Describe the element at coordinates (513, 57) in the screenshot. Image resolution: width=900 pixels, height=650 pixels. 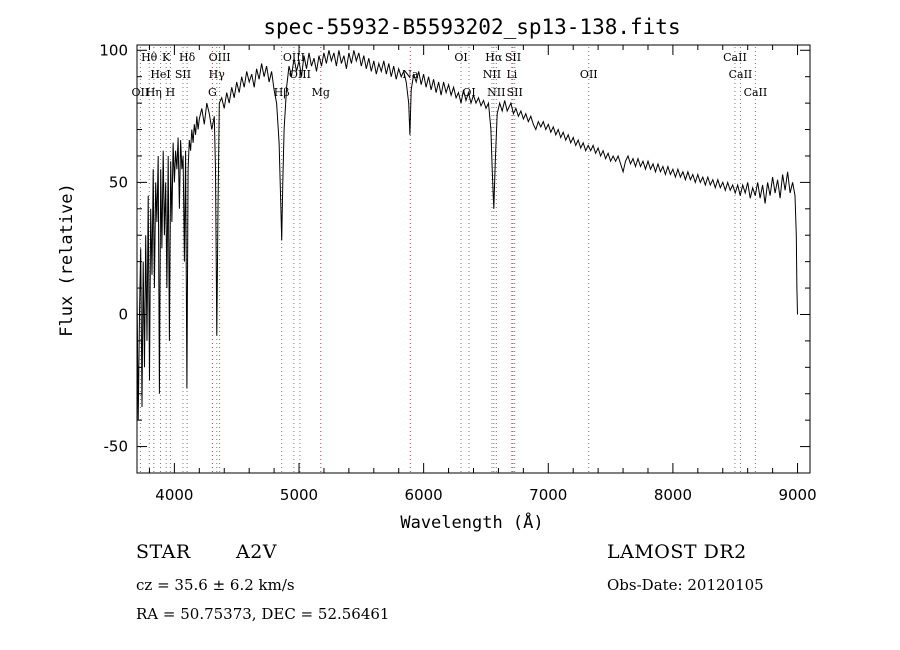
I see `line-label-7: SII` at that location.